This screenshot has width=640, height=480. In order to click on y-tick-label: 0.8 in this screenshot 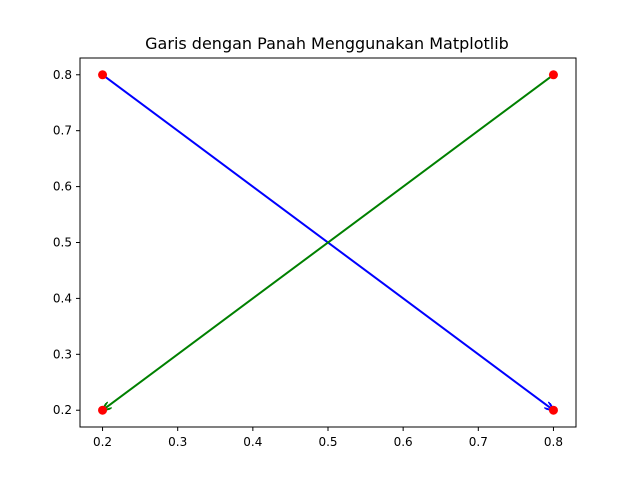, I will do `click(62, 75)`.